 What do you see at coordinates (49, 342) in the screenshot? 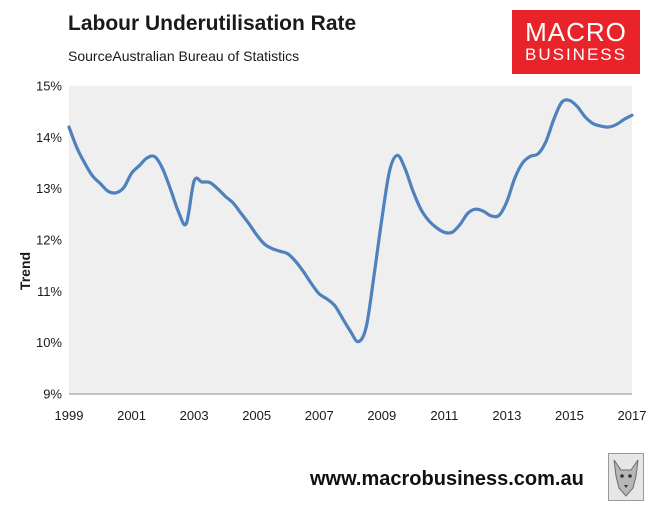
I see `y-tick-label: 10%` at bounding box center [49, 342].